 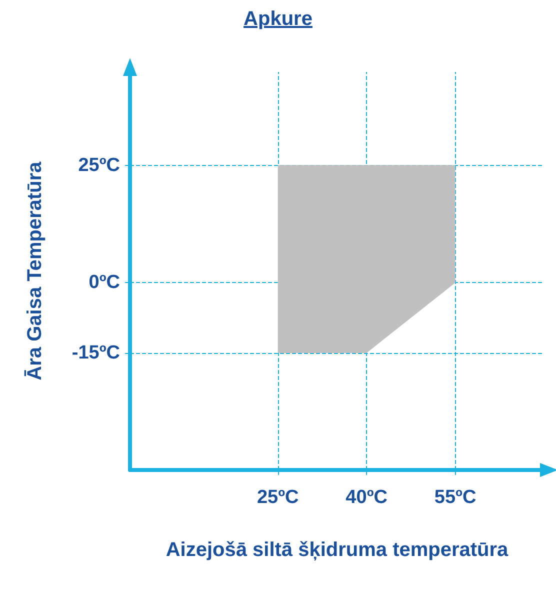 What do you see at coordinates (367, 497) in the screenshot?
I see `x-tick-label: 40ºC` at bounding box center [367, 497].